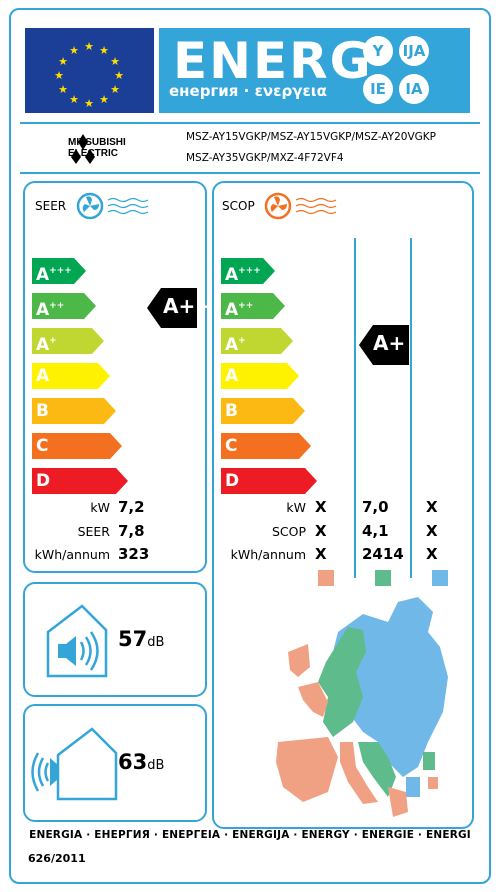  What do you see at coordinates (134, 554) in the screenshot?
I see `seer-row-value: 323` at bounding box center [134, 554].